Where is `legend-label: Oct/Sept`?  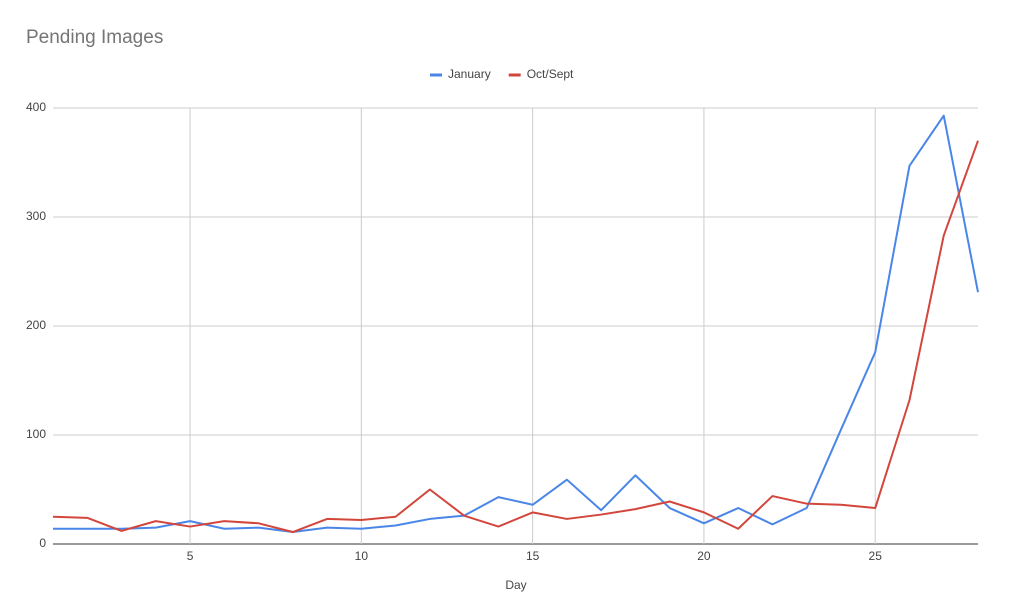
legend-label: Oct/Sept is located at coordinates (550, 74).